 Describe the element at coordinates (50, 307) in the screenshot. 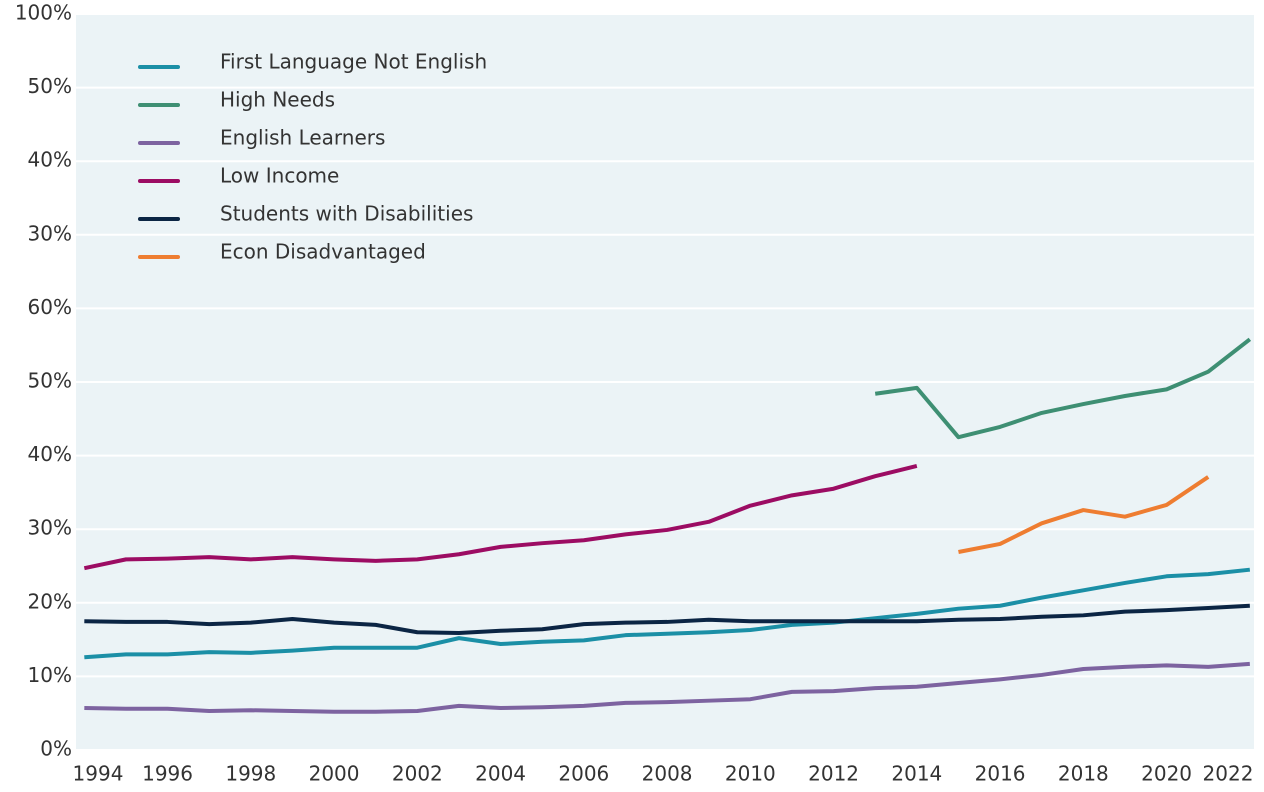

I see `y-tick-label: 60%` at that location.